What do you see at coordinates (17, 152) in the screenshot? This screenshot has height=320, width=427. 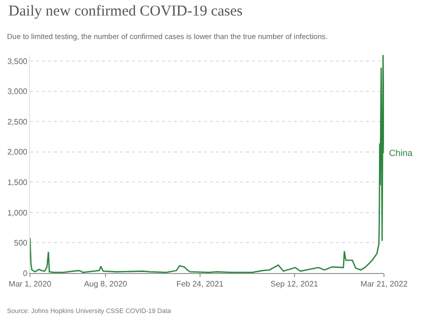 I see `y-tick-label: 2,000` at bounding box center [17, 152].